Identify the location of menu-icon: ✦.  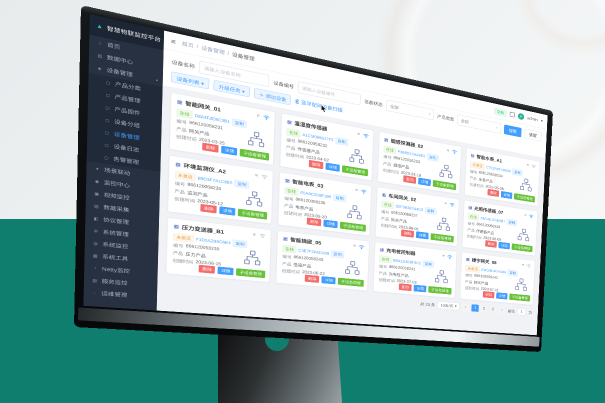
(97, 169).